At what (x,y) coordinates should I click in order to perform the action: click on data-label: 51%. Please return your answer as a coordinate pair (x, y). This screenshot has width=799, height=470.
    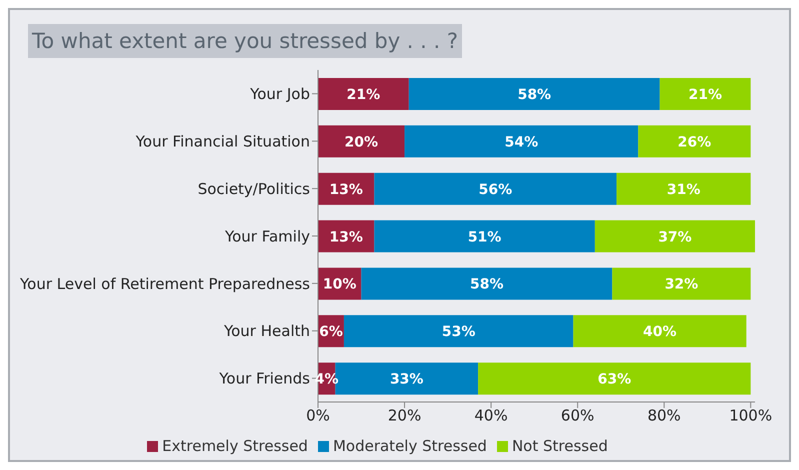
    Looking at the image, I should click on (485, 237).